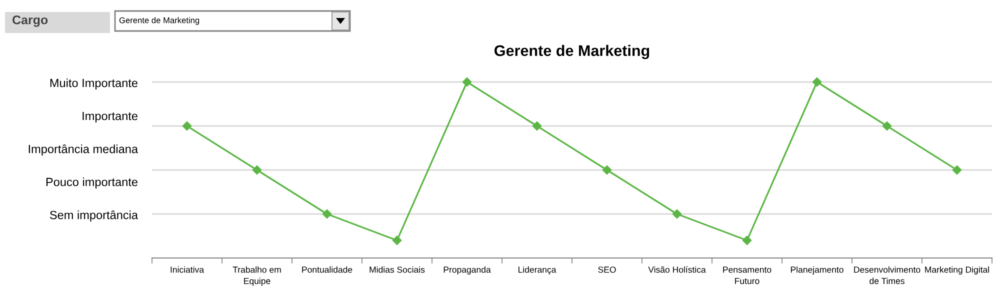 This screenshot has width=997, height=306. What do you see at coordinates (94, 84) in the screenshot?
I see `text: Muito Importante` at bounding box center [94, 84].